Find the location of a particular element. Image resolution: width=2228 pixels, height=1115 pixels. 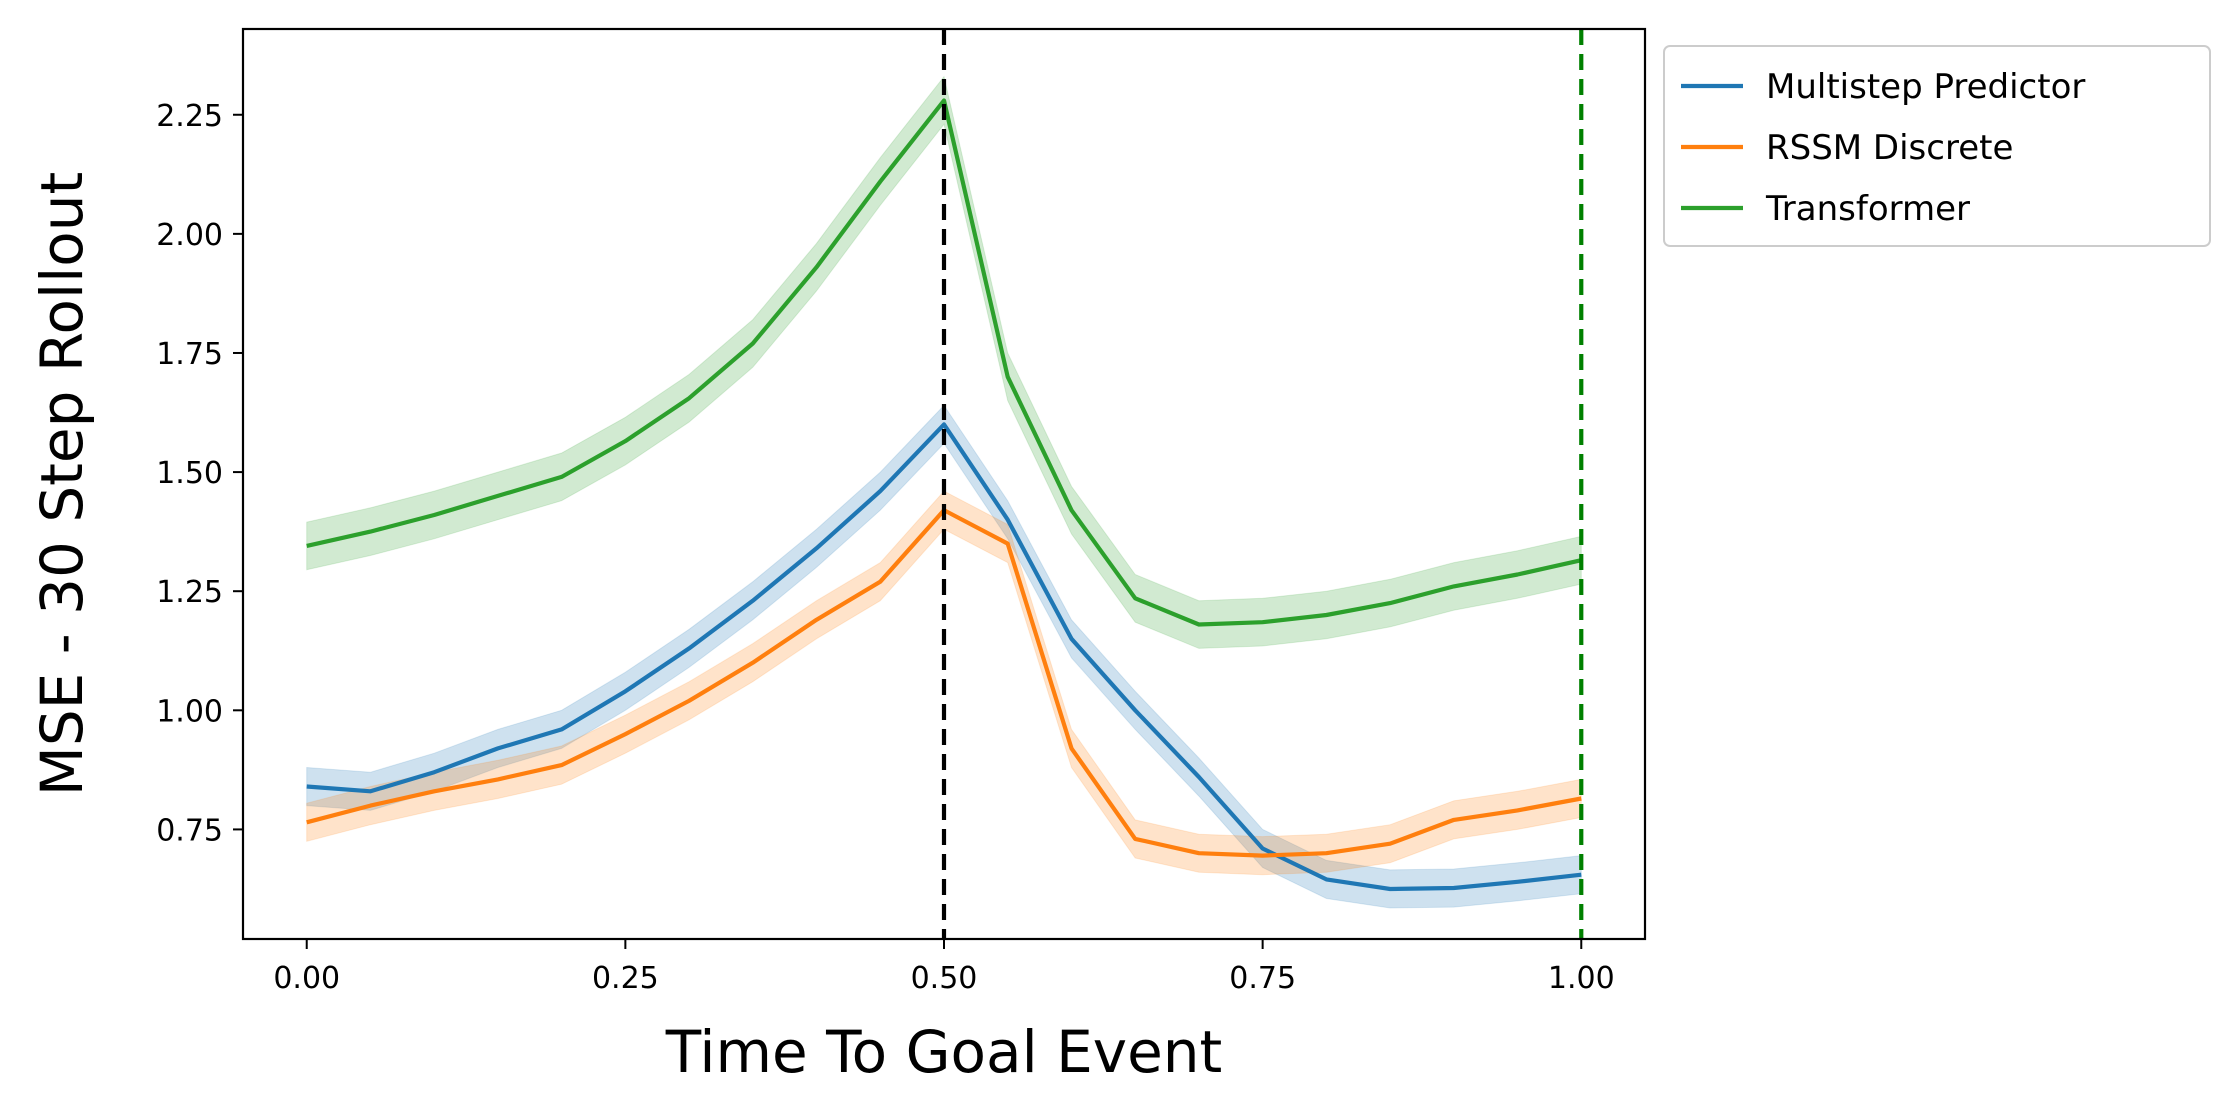

x-axis-ticks: 0.00 0.25 0.50 0.75 1.00 is located at coordinates (944, 967).